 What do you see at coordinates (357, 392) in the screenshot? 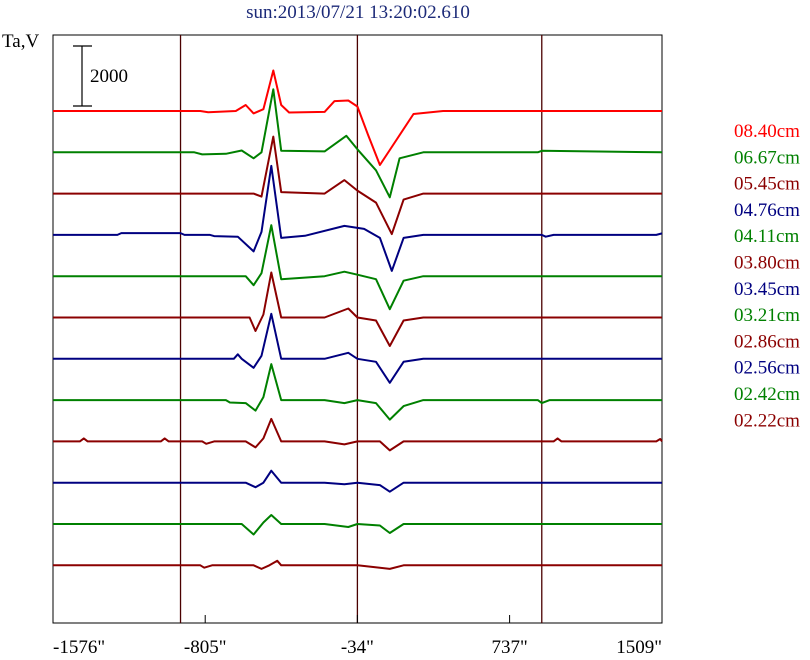
I see `series-line-03.21cm` at bounding box center [357, 392].